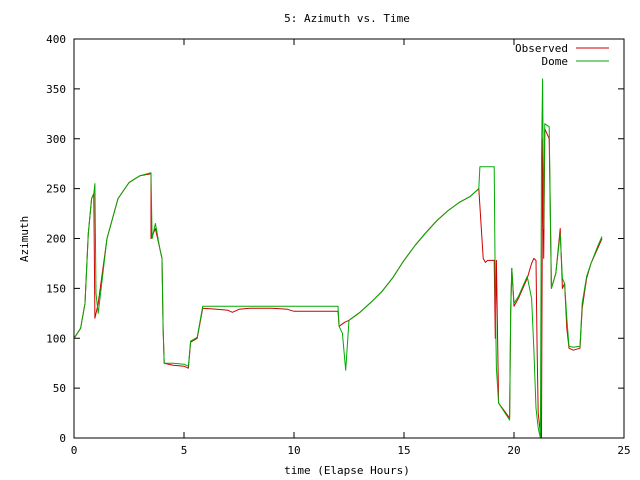 The image size is (640, 480). Describe the element at coordinates (59, 388) in the screenshot. I see `y-tick-label: 50` at that location.